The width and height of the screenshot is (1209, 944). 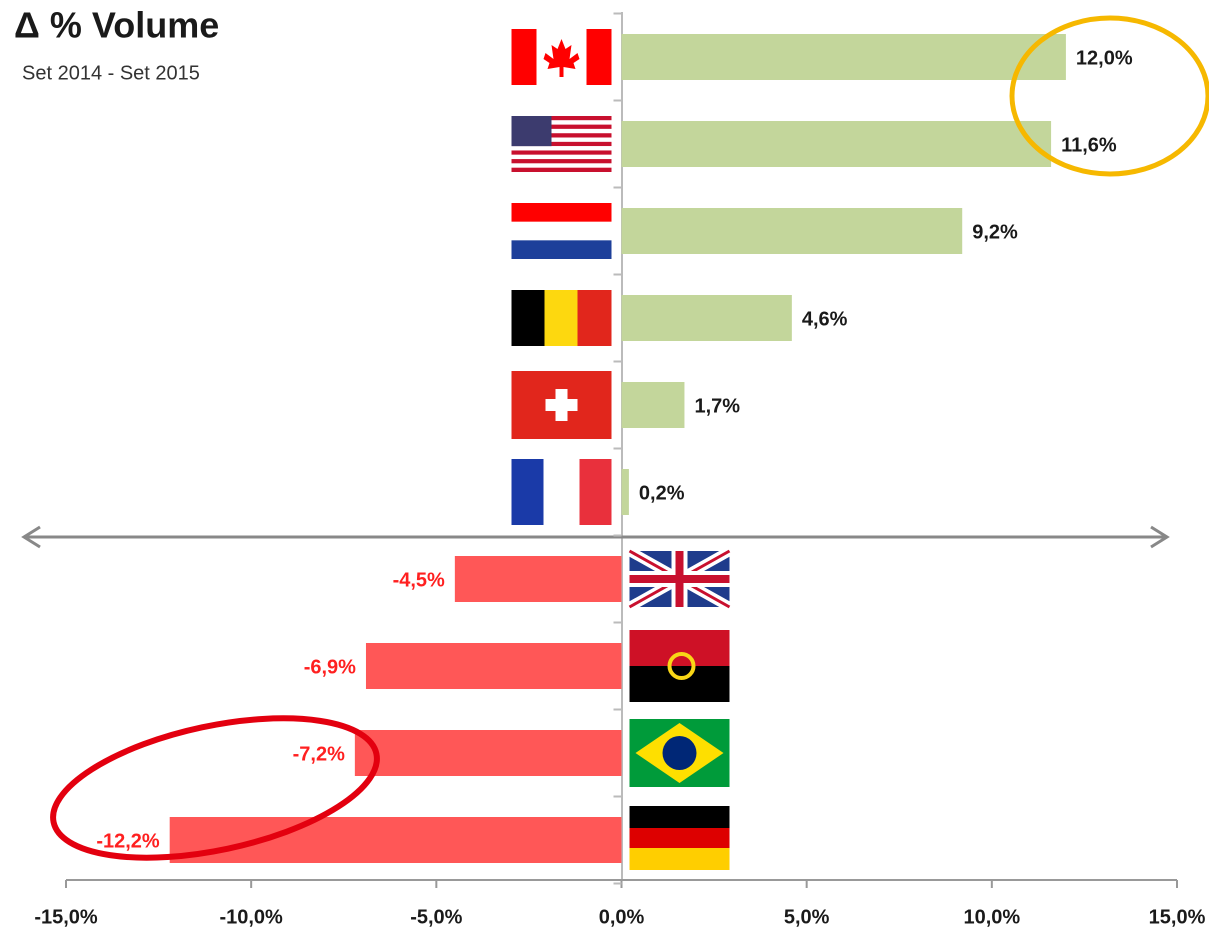 What do you see at coordinates (995, 232) in the screenshot?
I see `value-label: 9,2%` at bounding box center [995, 232].